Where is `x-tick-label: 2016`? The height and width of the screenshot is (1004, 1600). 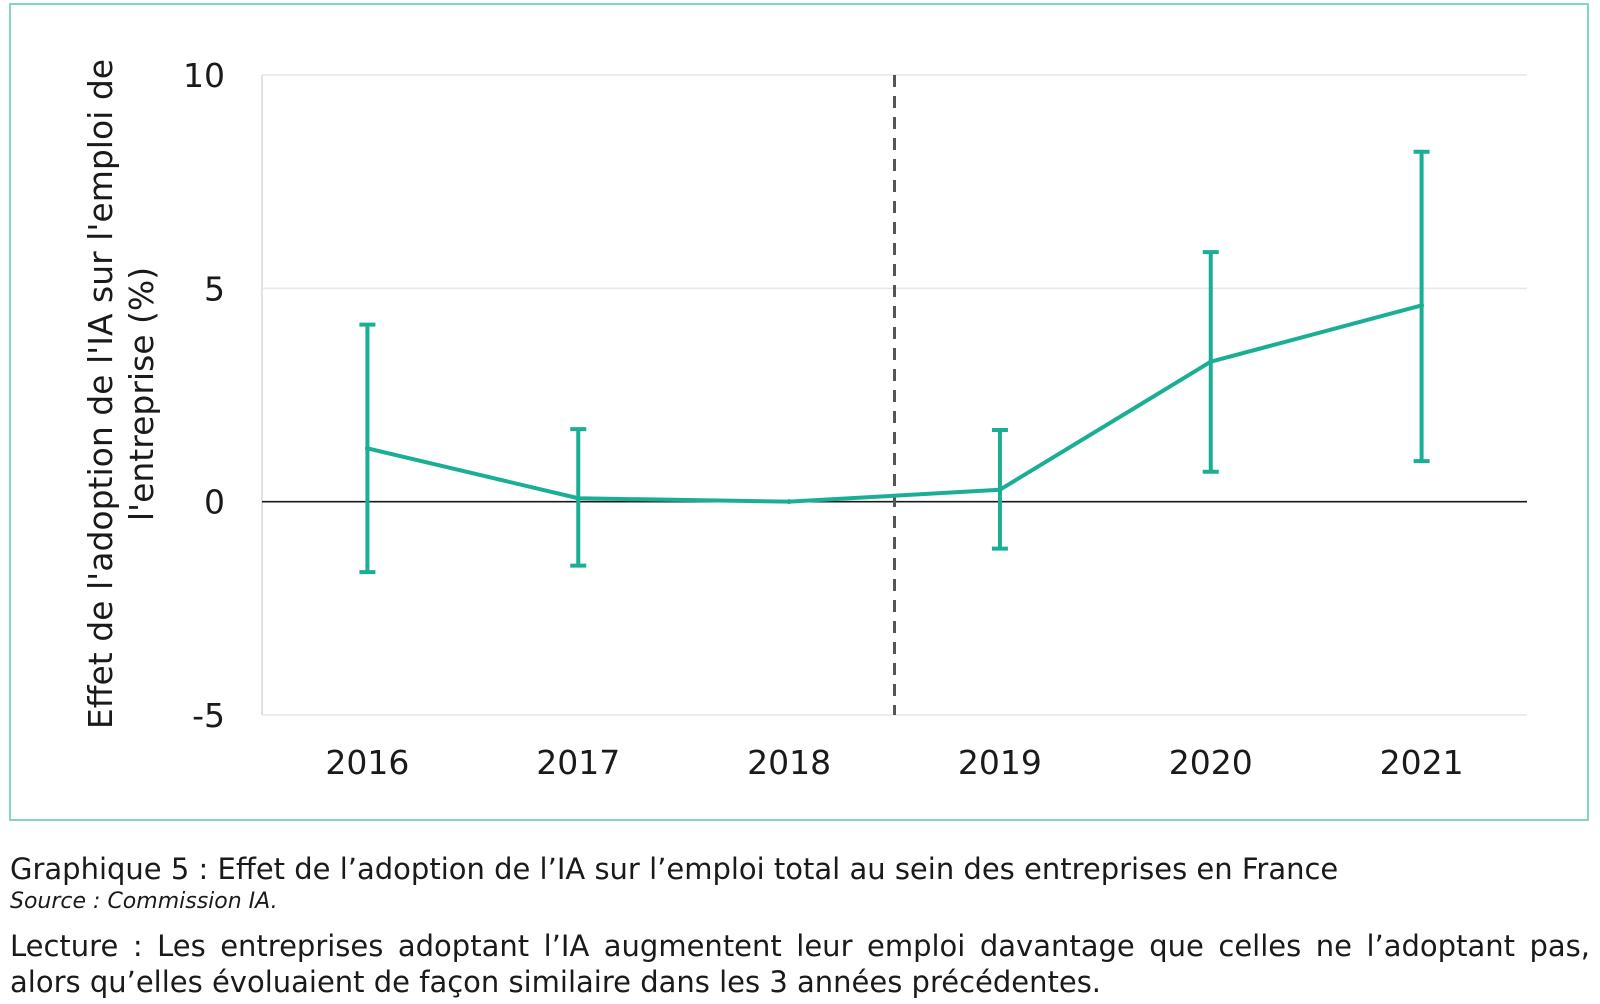 x-tick-label: 2016 is located at coordinates (367, 762).